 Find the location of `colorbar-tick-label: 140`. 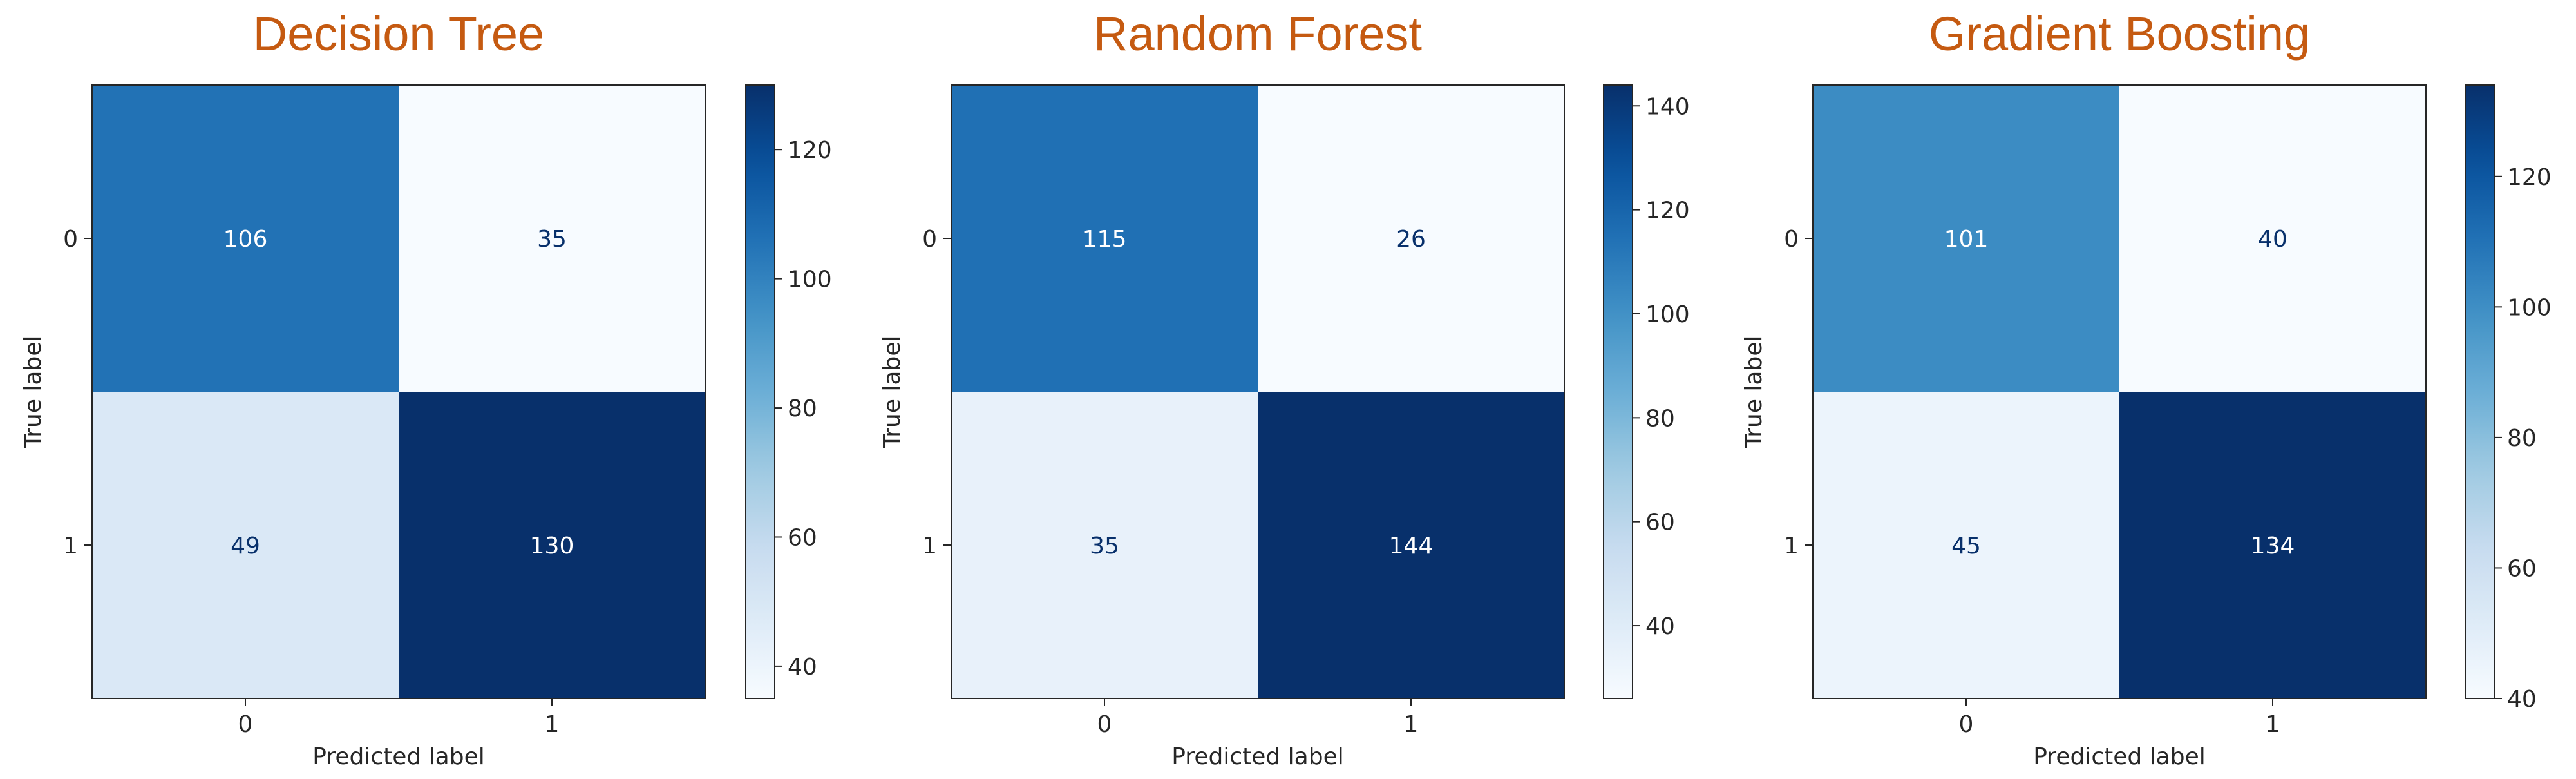

colorbar-tick-label: 140 is located at coordinates (1667, 107).